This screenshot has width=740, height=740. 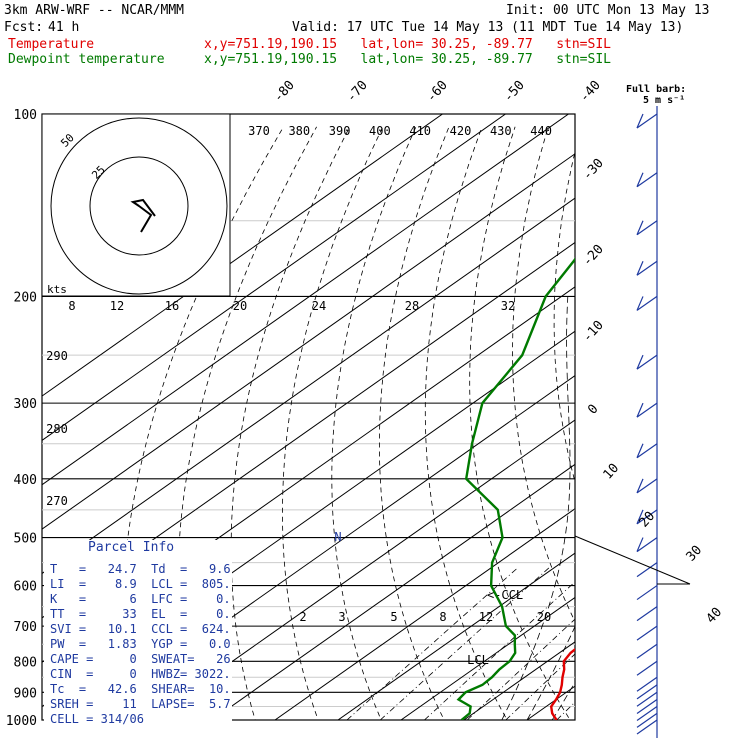 I want to click on temperature-legend: Temperature, so click(x=51, y=44).